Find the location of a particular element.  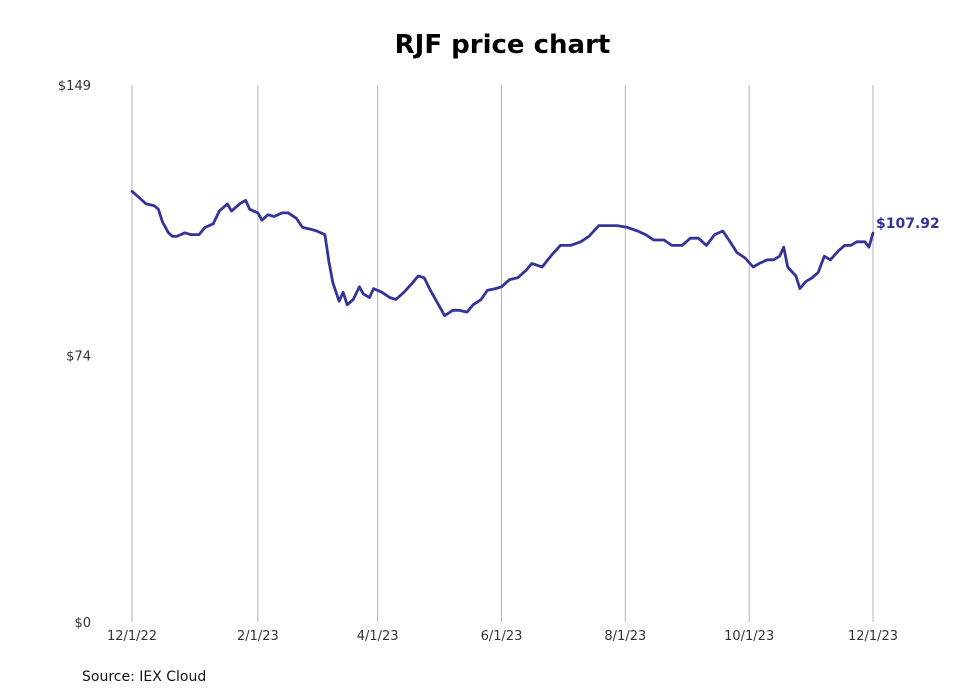

source-note: Source: IEX Cloud is located at coordinates (144, 677).